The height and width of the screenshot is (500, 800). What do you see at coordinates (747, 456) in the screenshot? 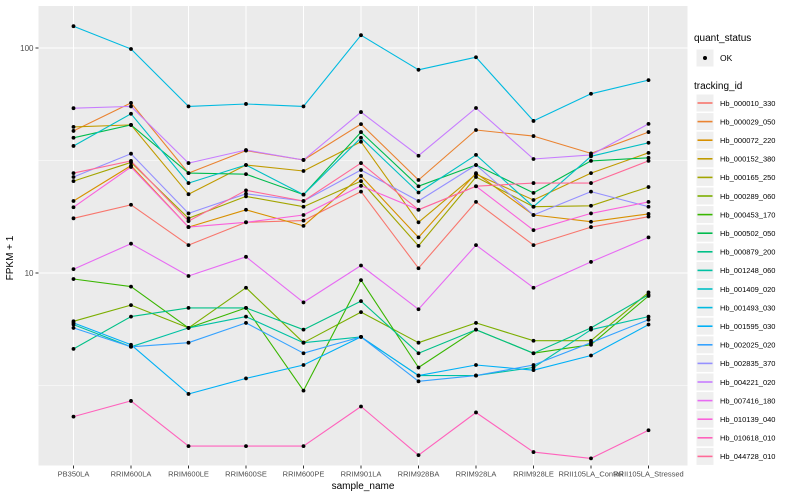
I see `legend-label-Hb_044728_010: Hb_044728_010` at bounding box center [747, 456].